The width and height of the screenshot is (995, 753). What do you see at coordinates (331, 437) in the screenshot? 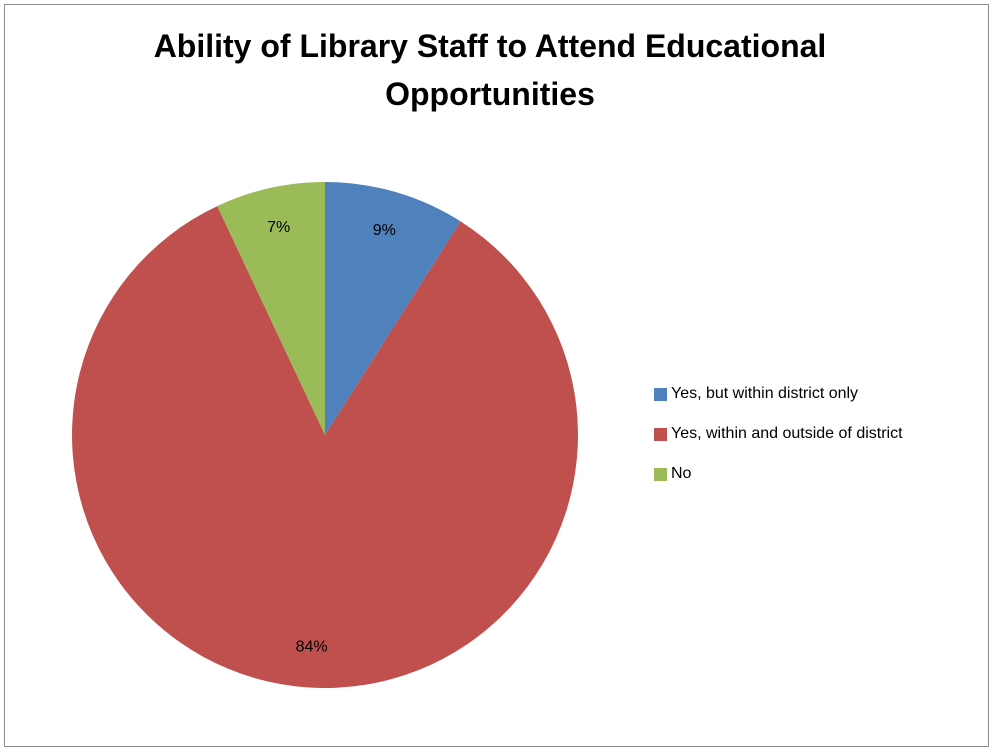
I see `pie-data-labels: 9% 84% 7%` at bounding box center [331, 437].